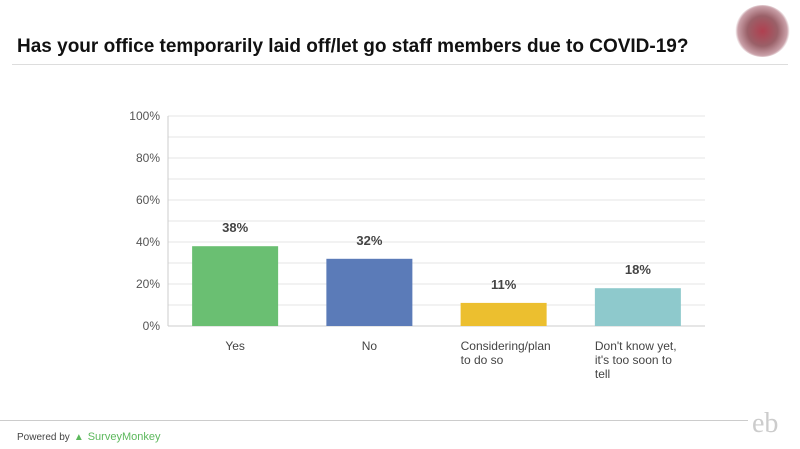 The height and width of the screenshot is (449, 800). I want to click on powered-by: Powered by ▲ SurveyMonkey, so click(88, 437).